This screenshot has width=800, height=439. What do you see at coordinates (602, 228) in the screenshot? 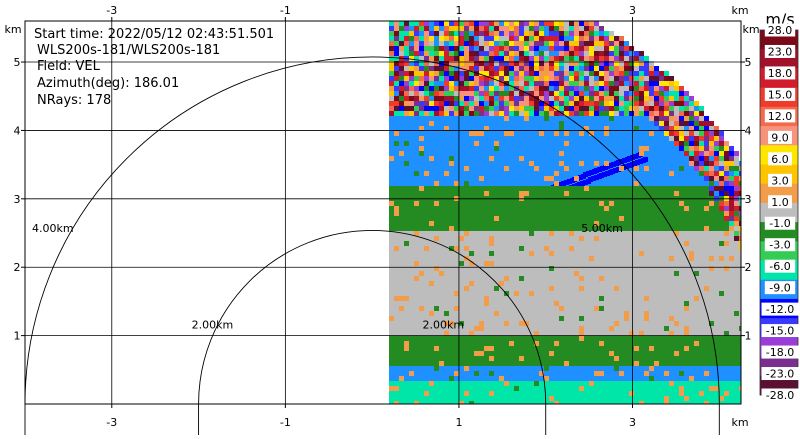
I see `range-ring-label-right: 5.00km` at bounding box center [602, 228].